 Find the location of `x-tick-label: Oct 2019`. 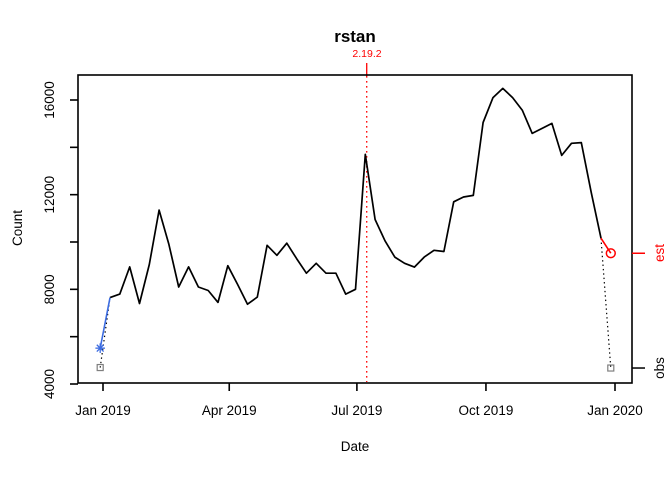

x-tick-label: Oct 2019 is located at coordinates (486, 410).